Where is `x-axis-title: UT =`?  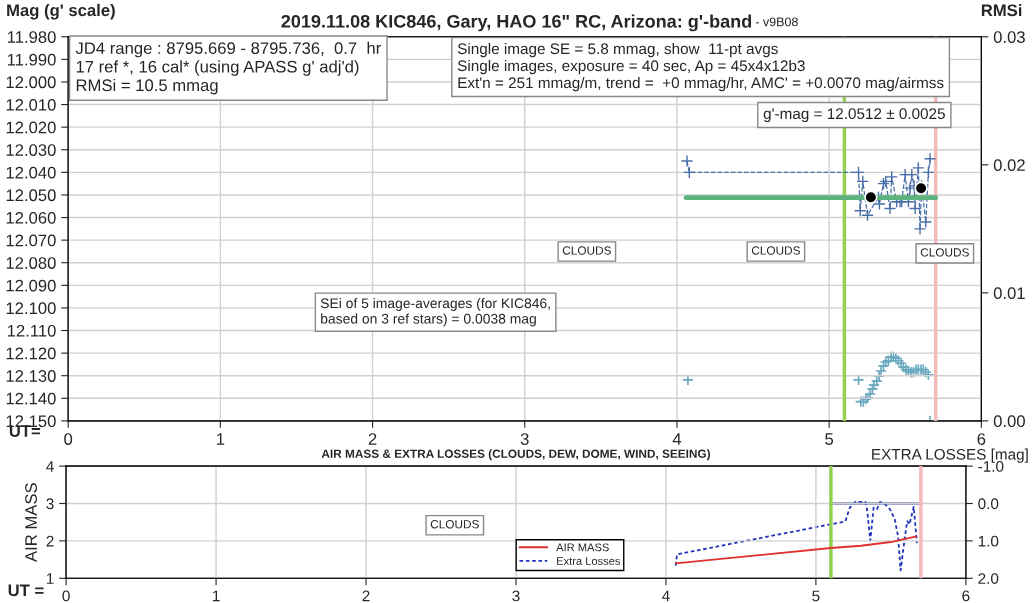
x-axis-title: UT = is located at coordinates (26, 590).